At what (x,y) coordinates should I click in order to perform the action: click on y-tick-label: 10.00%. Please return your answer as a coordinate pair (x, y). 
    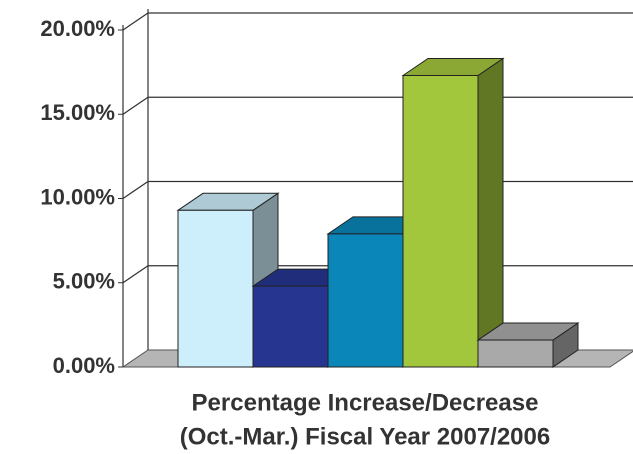
    Looking at the image, I should click on (77, 196).